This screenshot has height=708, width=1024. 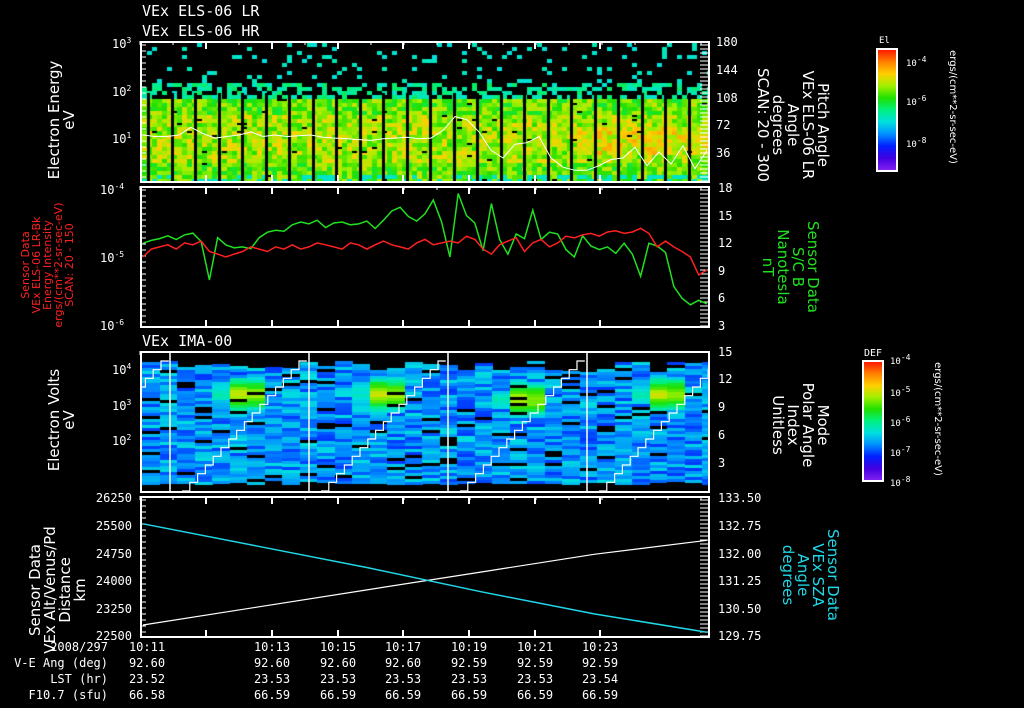 What do you see at coordinates (900, 452) in the screenshot?
I see `tick-label: 10-7` at bounding box center [900, 452].